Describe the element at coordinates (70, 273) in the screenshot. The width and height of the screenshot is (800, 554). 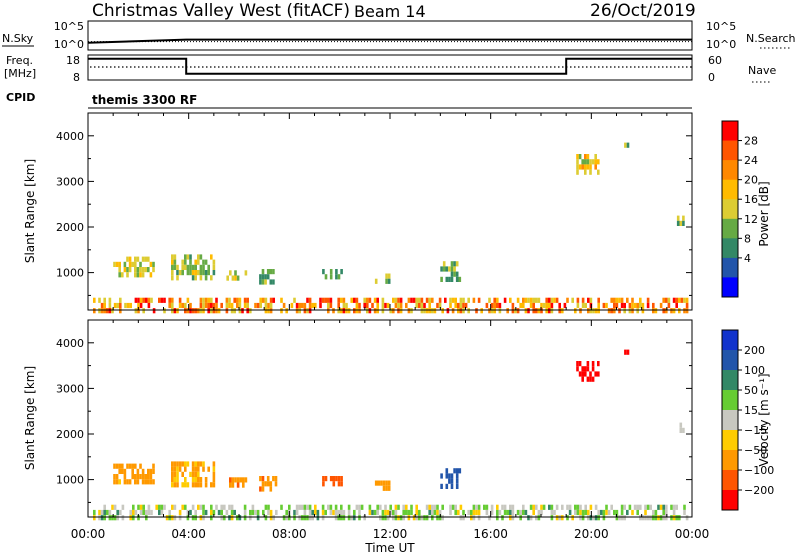
I see `y-tick-label: 1000` at that location.